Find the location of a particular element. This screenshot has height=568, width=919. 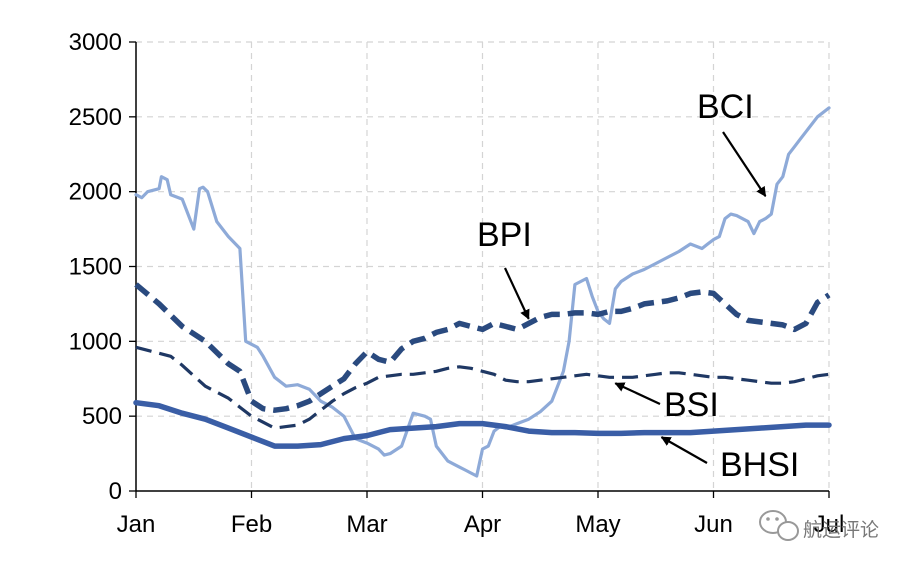

y-tick-label: 3000 is located at coordinates (95, 42).